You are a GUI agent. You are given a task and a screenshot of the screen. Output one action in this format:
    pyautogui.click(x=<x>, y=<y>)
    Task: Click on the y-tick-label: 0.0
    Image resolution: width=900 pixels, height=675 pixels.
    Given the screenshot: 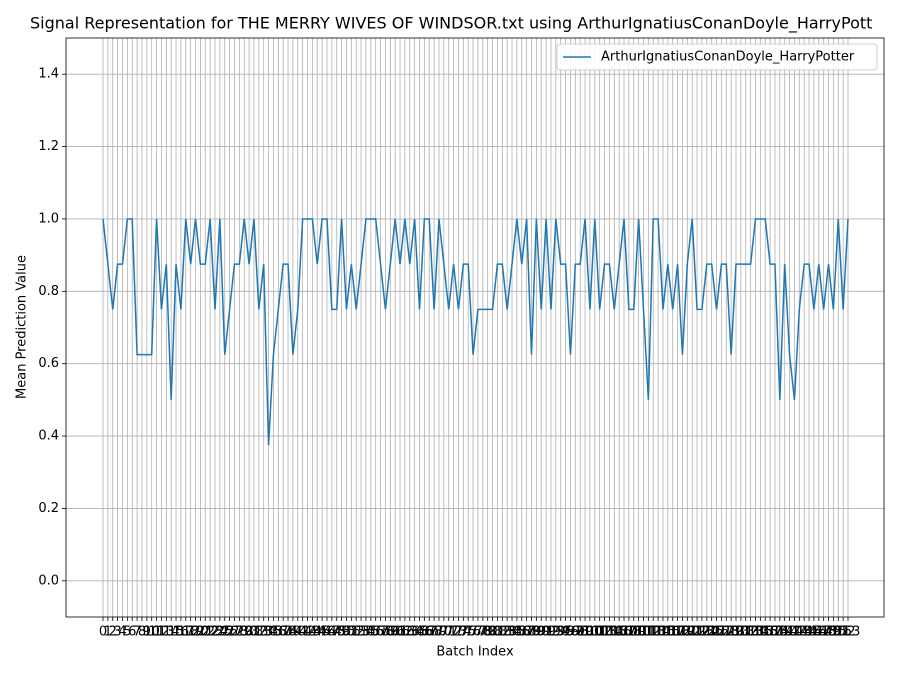 What is the action you would take?
    pyautogui.click(x=48, y=580)
    